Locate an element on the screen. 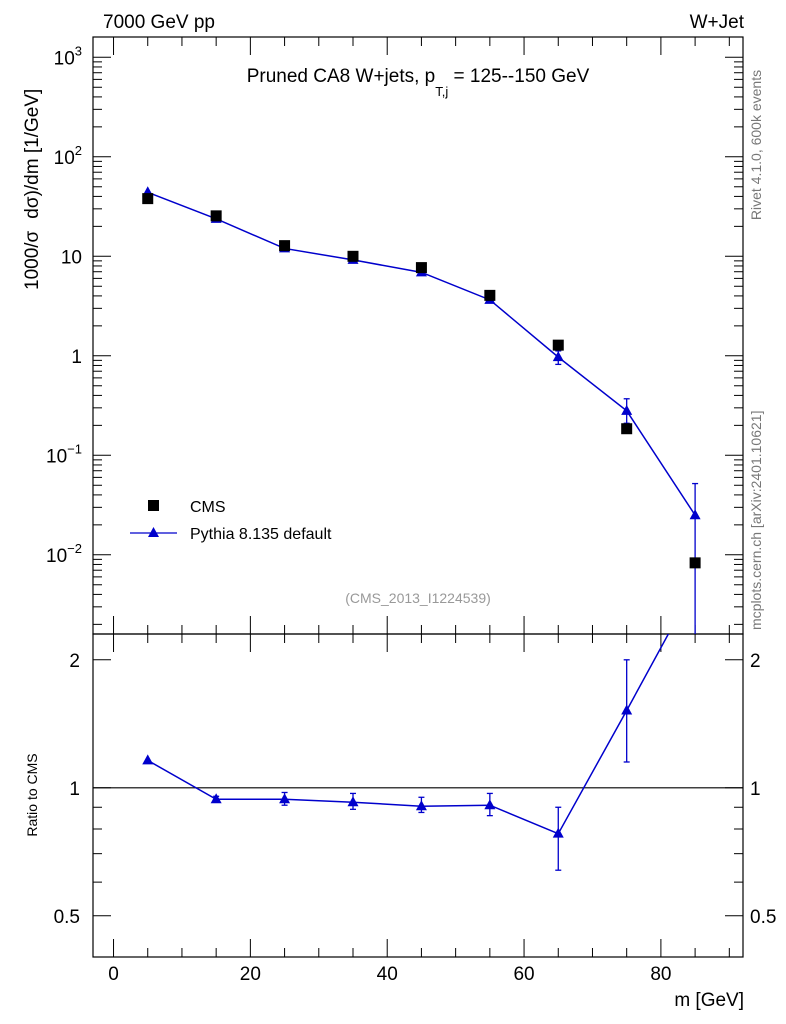 Image resolution: width=786 pixels, height=1024 pixels. legend-pythia-marker is located at coordinates (153, 532).